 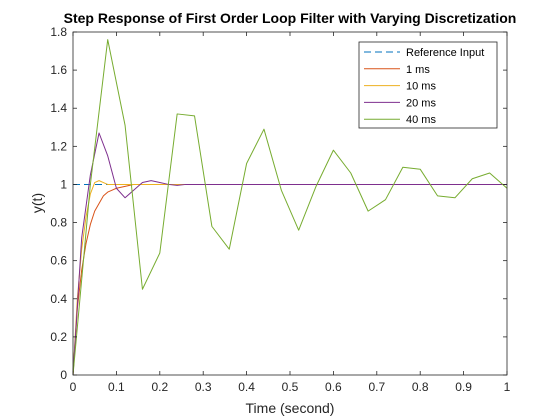 I want to click on y-tick-label: 0.2, so click(x=58, y=337).